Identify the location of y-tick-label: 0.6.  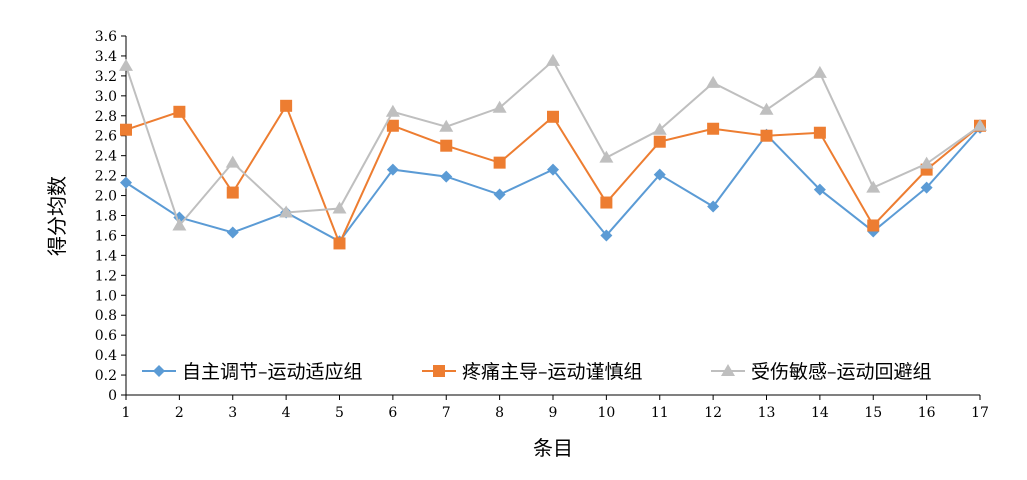
(106, 336).